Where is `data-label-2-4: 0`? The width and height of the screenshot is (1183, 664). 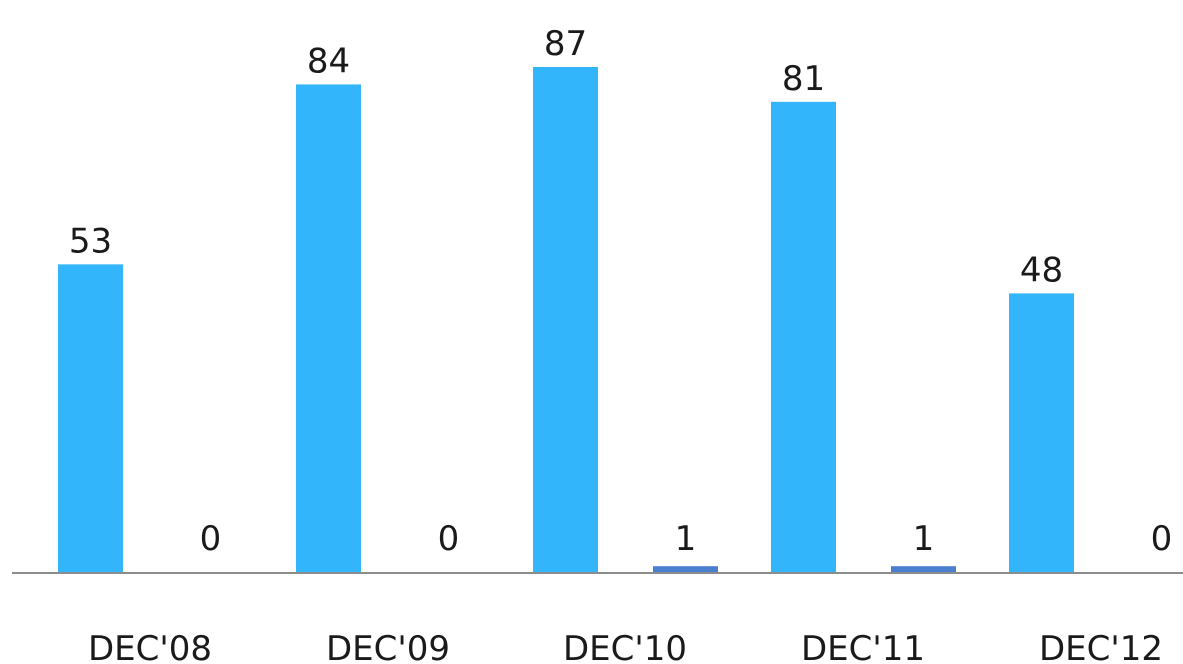
data-label-2-4: 0 is located at coordinates (1162, 539).